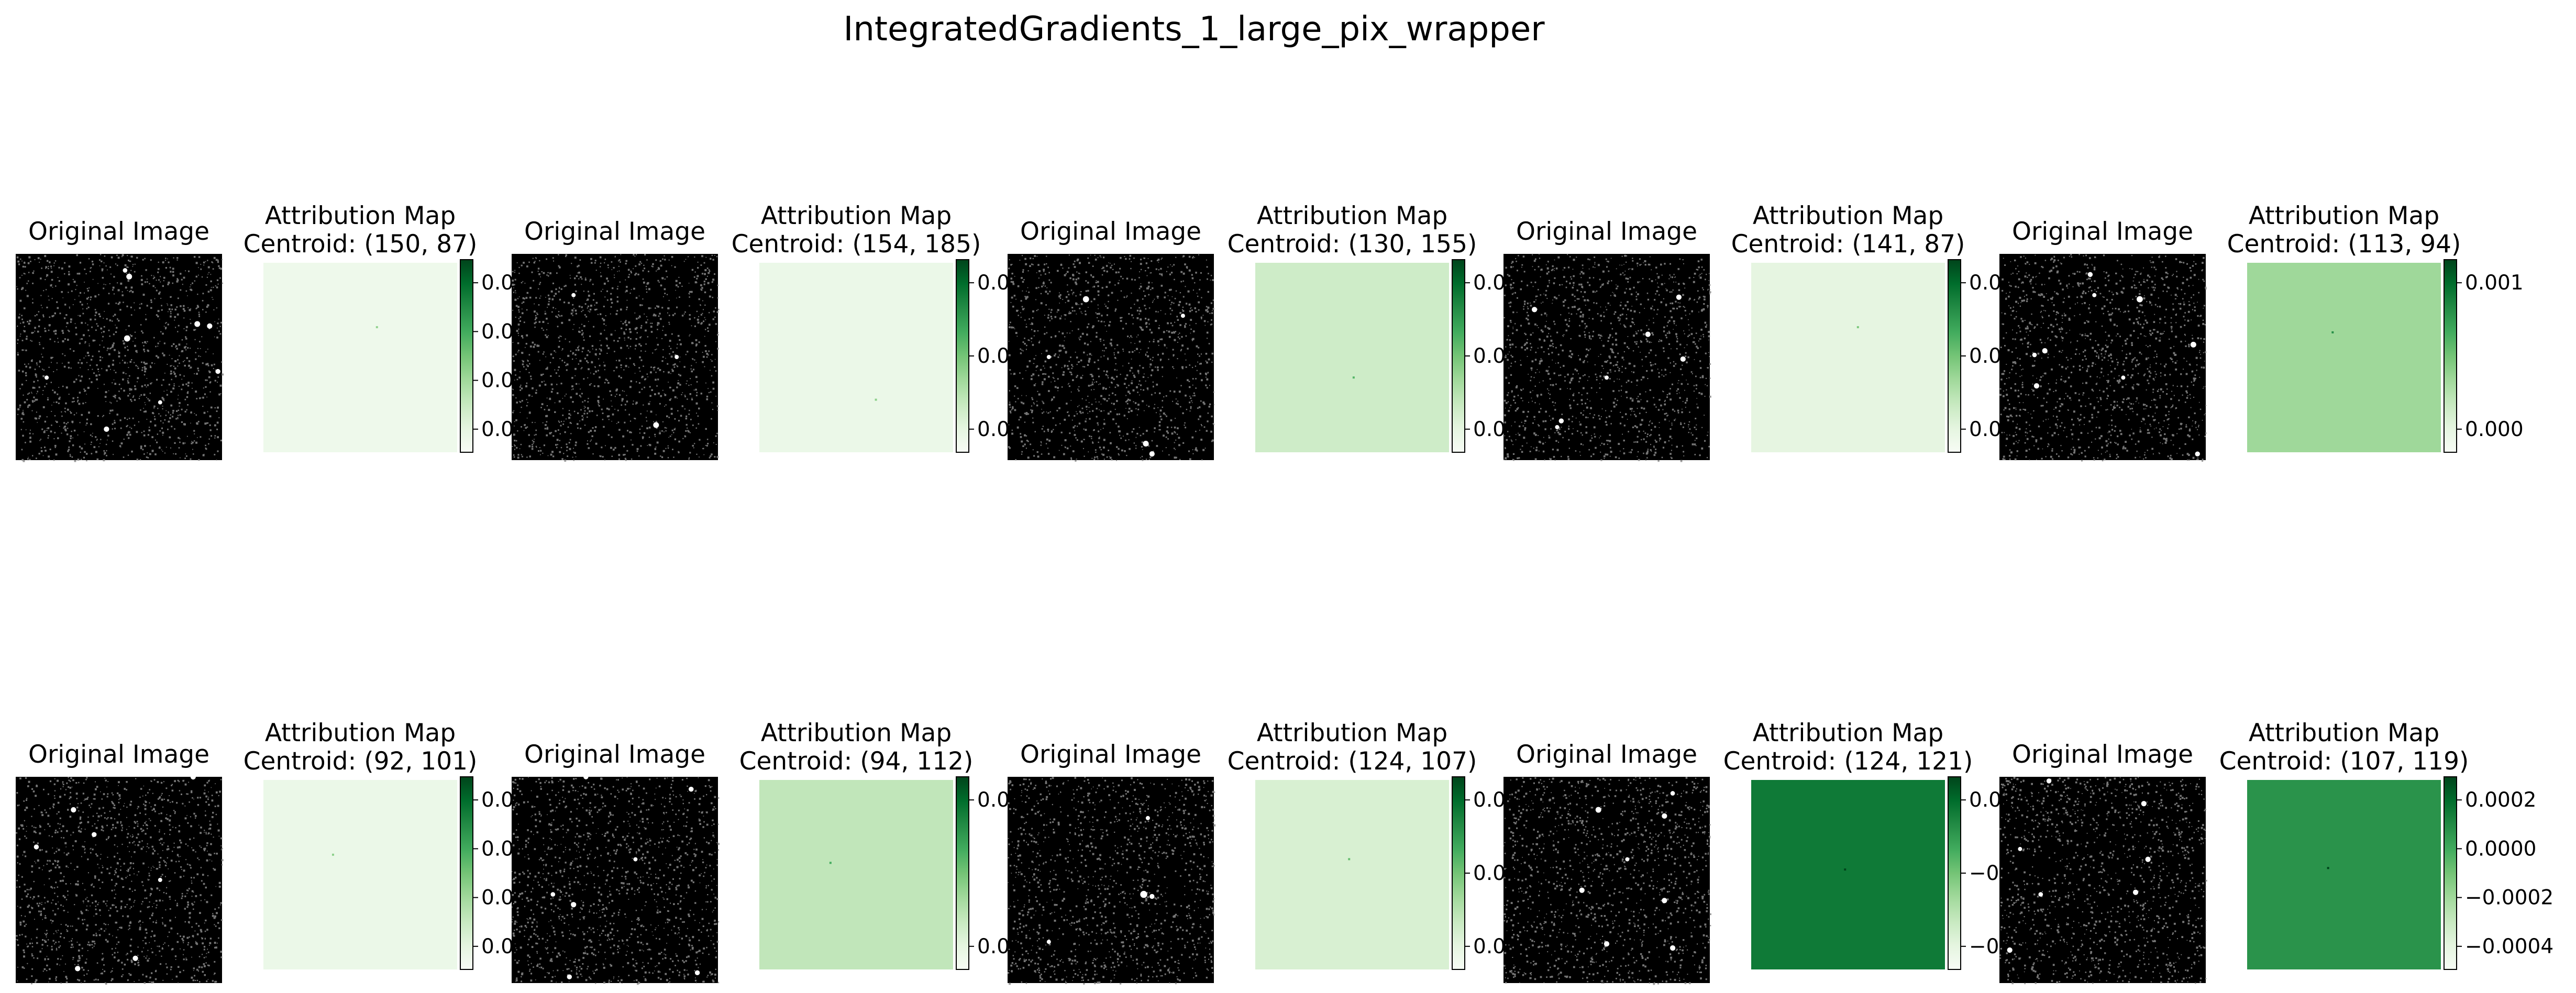 This screenshot has height=993, width=2576. What do you see at coordinates (2494, 429) in the screenshot?
I see `colorbar-tick-label: 0.000` at bounding box center [2494, 429].